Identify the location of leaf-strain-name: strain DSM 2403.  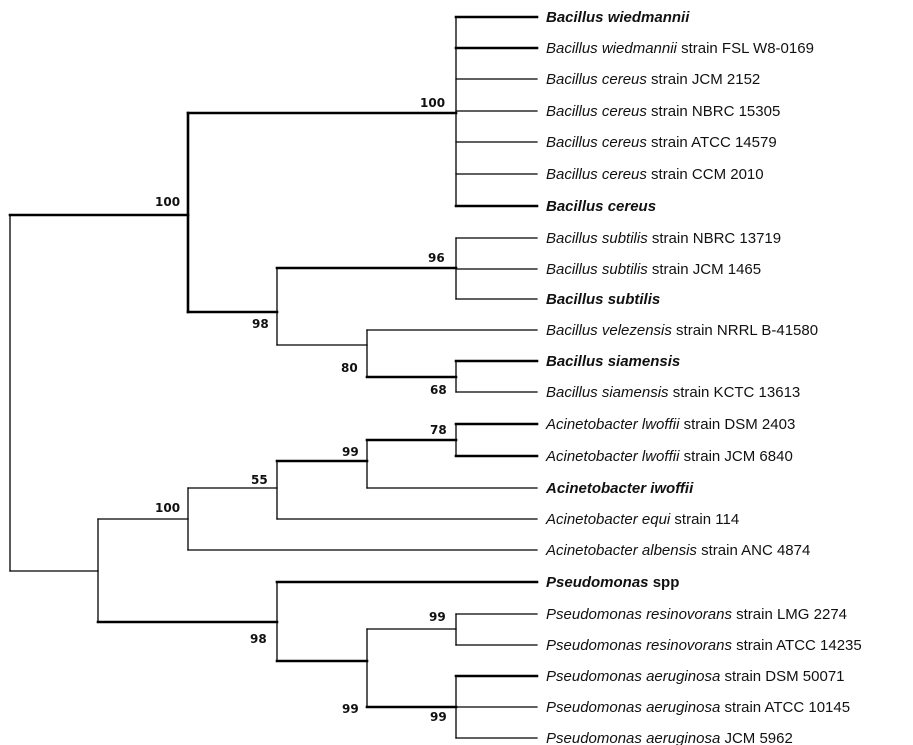
(737, 424).